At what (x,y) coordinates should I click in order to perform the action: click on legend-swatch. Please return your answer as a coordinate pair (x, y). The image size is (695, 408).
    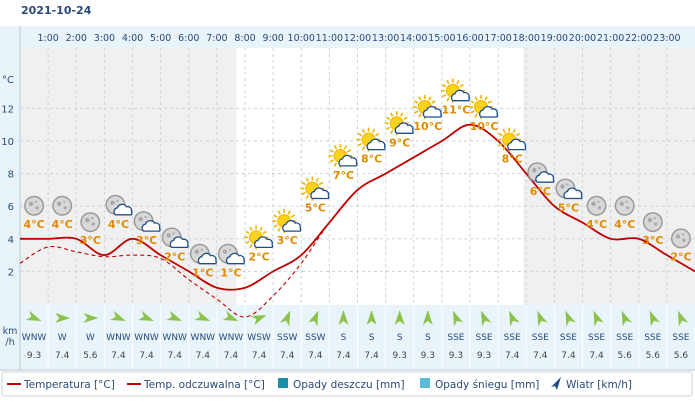
    Looking at the image, I should click on (283, 383).